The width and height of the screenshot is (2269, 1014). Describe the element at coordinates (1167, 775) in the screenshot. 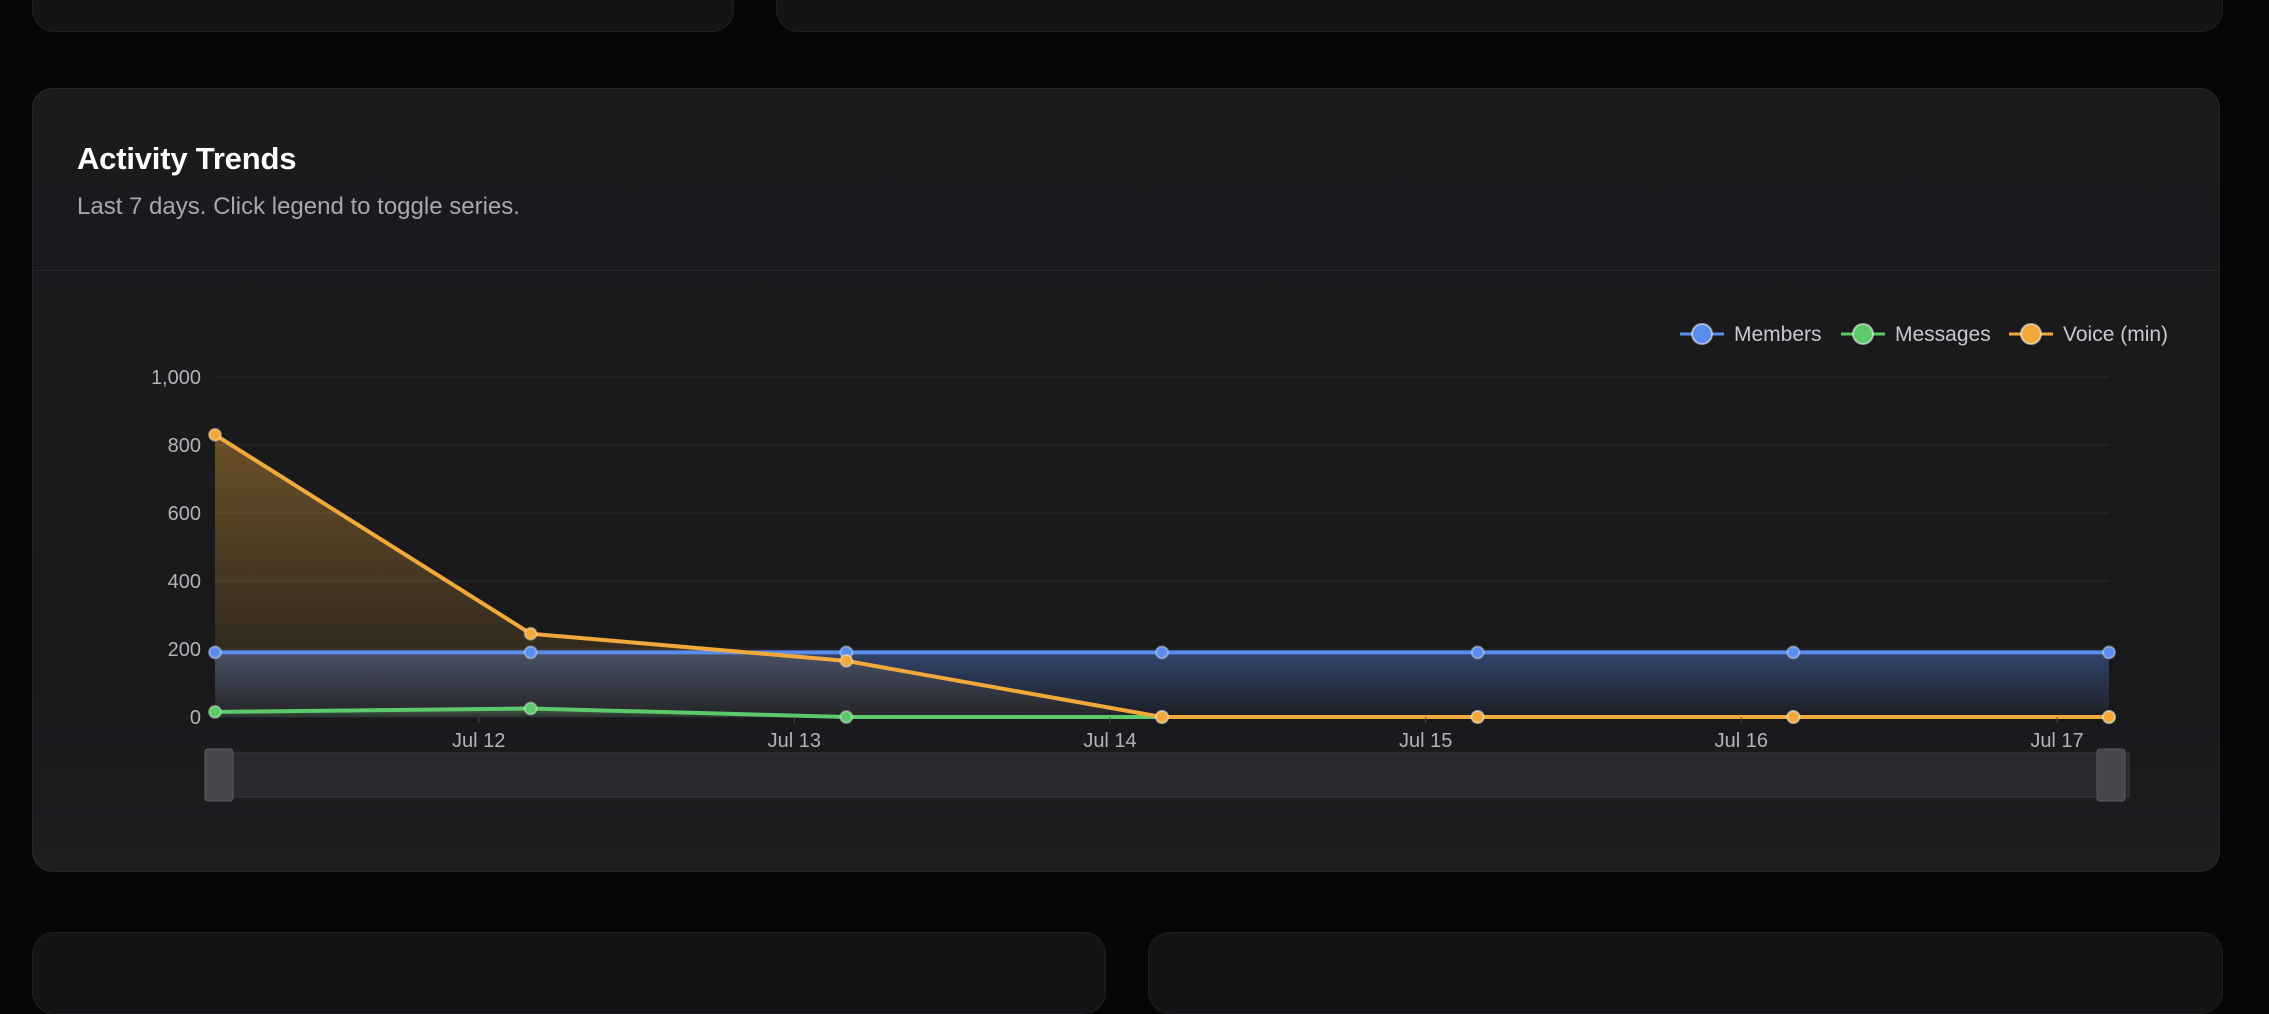

I see `zoom-slider-track` at that location.